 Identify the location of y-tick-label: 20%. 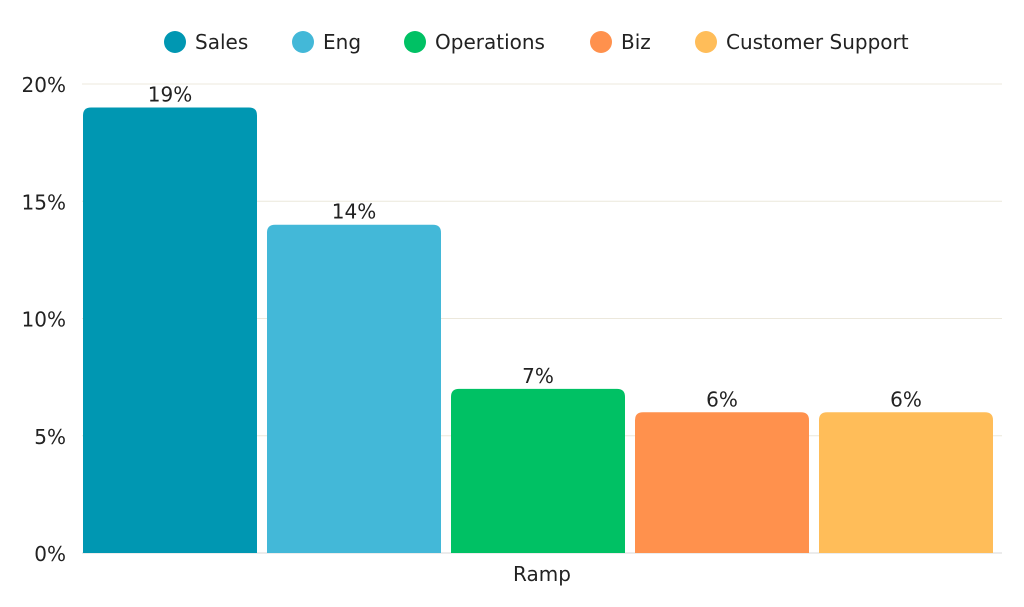
(44, 85).